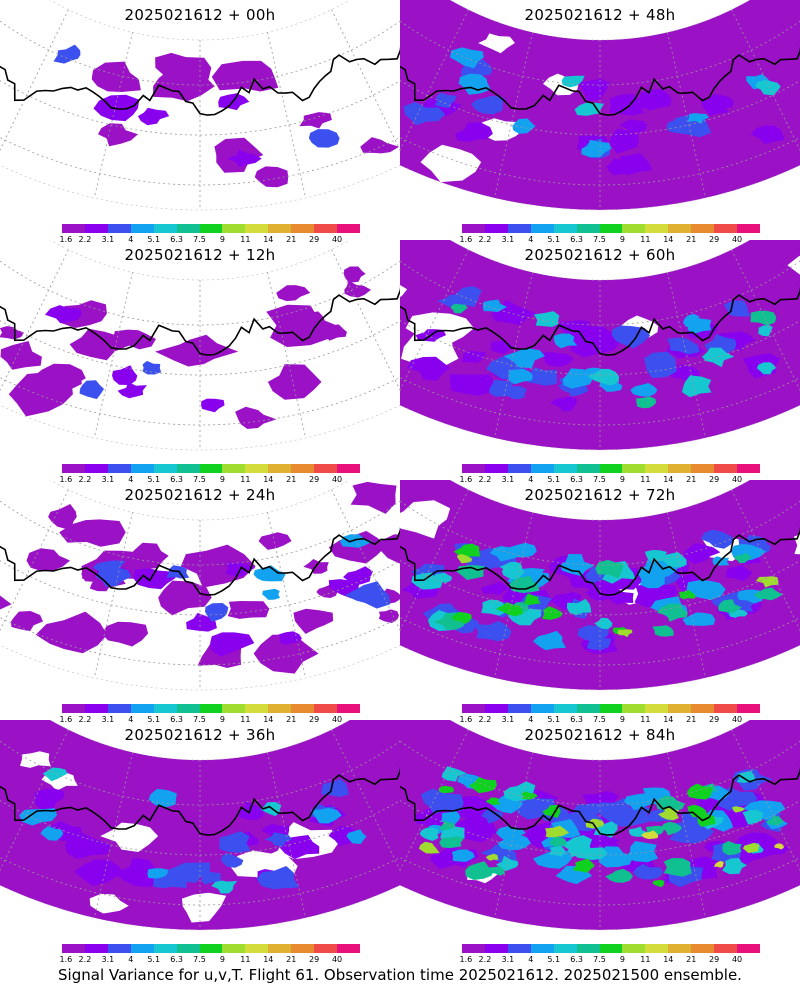 The height and width of the screenshot is (1000, 800). What do you see at coordinates (600, 825) in the screenshot?
I see `map-plot` at bounding box center [600, 825].